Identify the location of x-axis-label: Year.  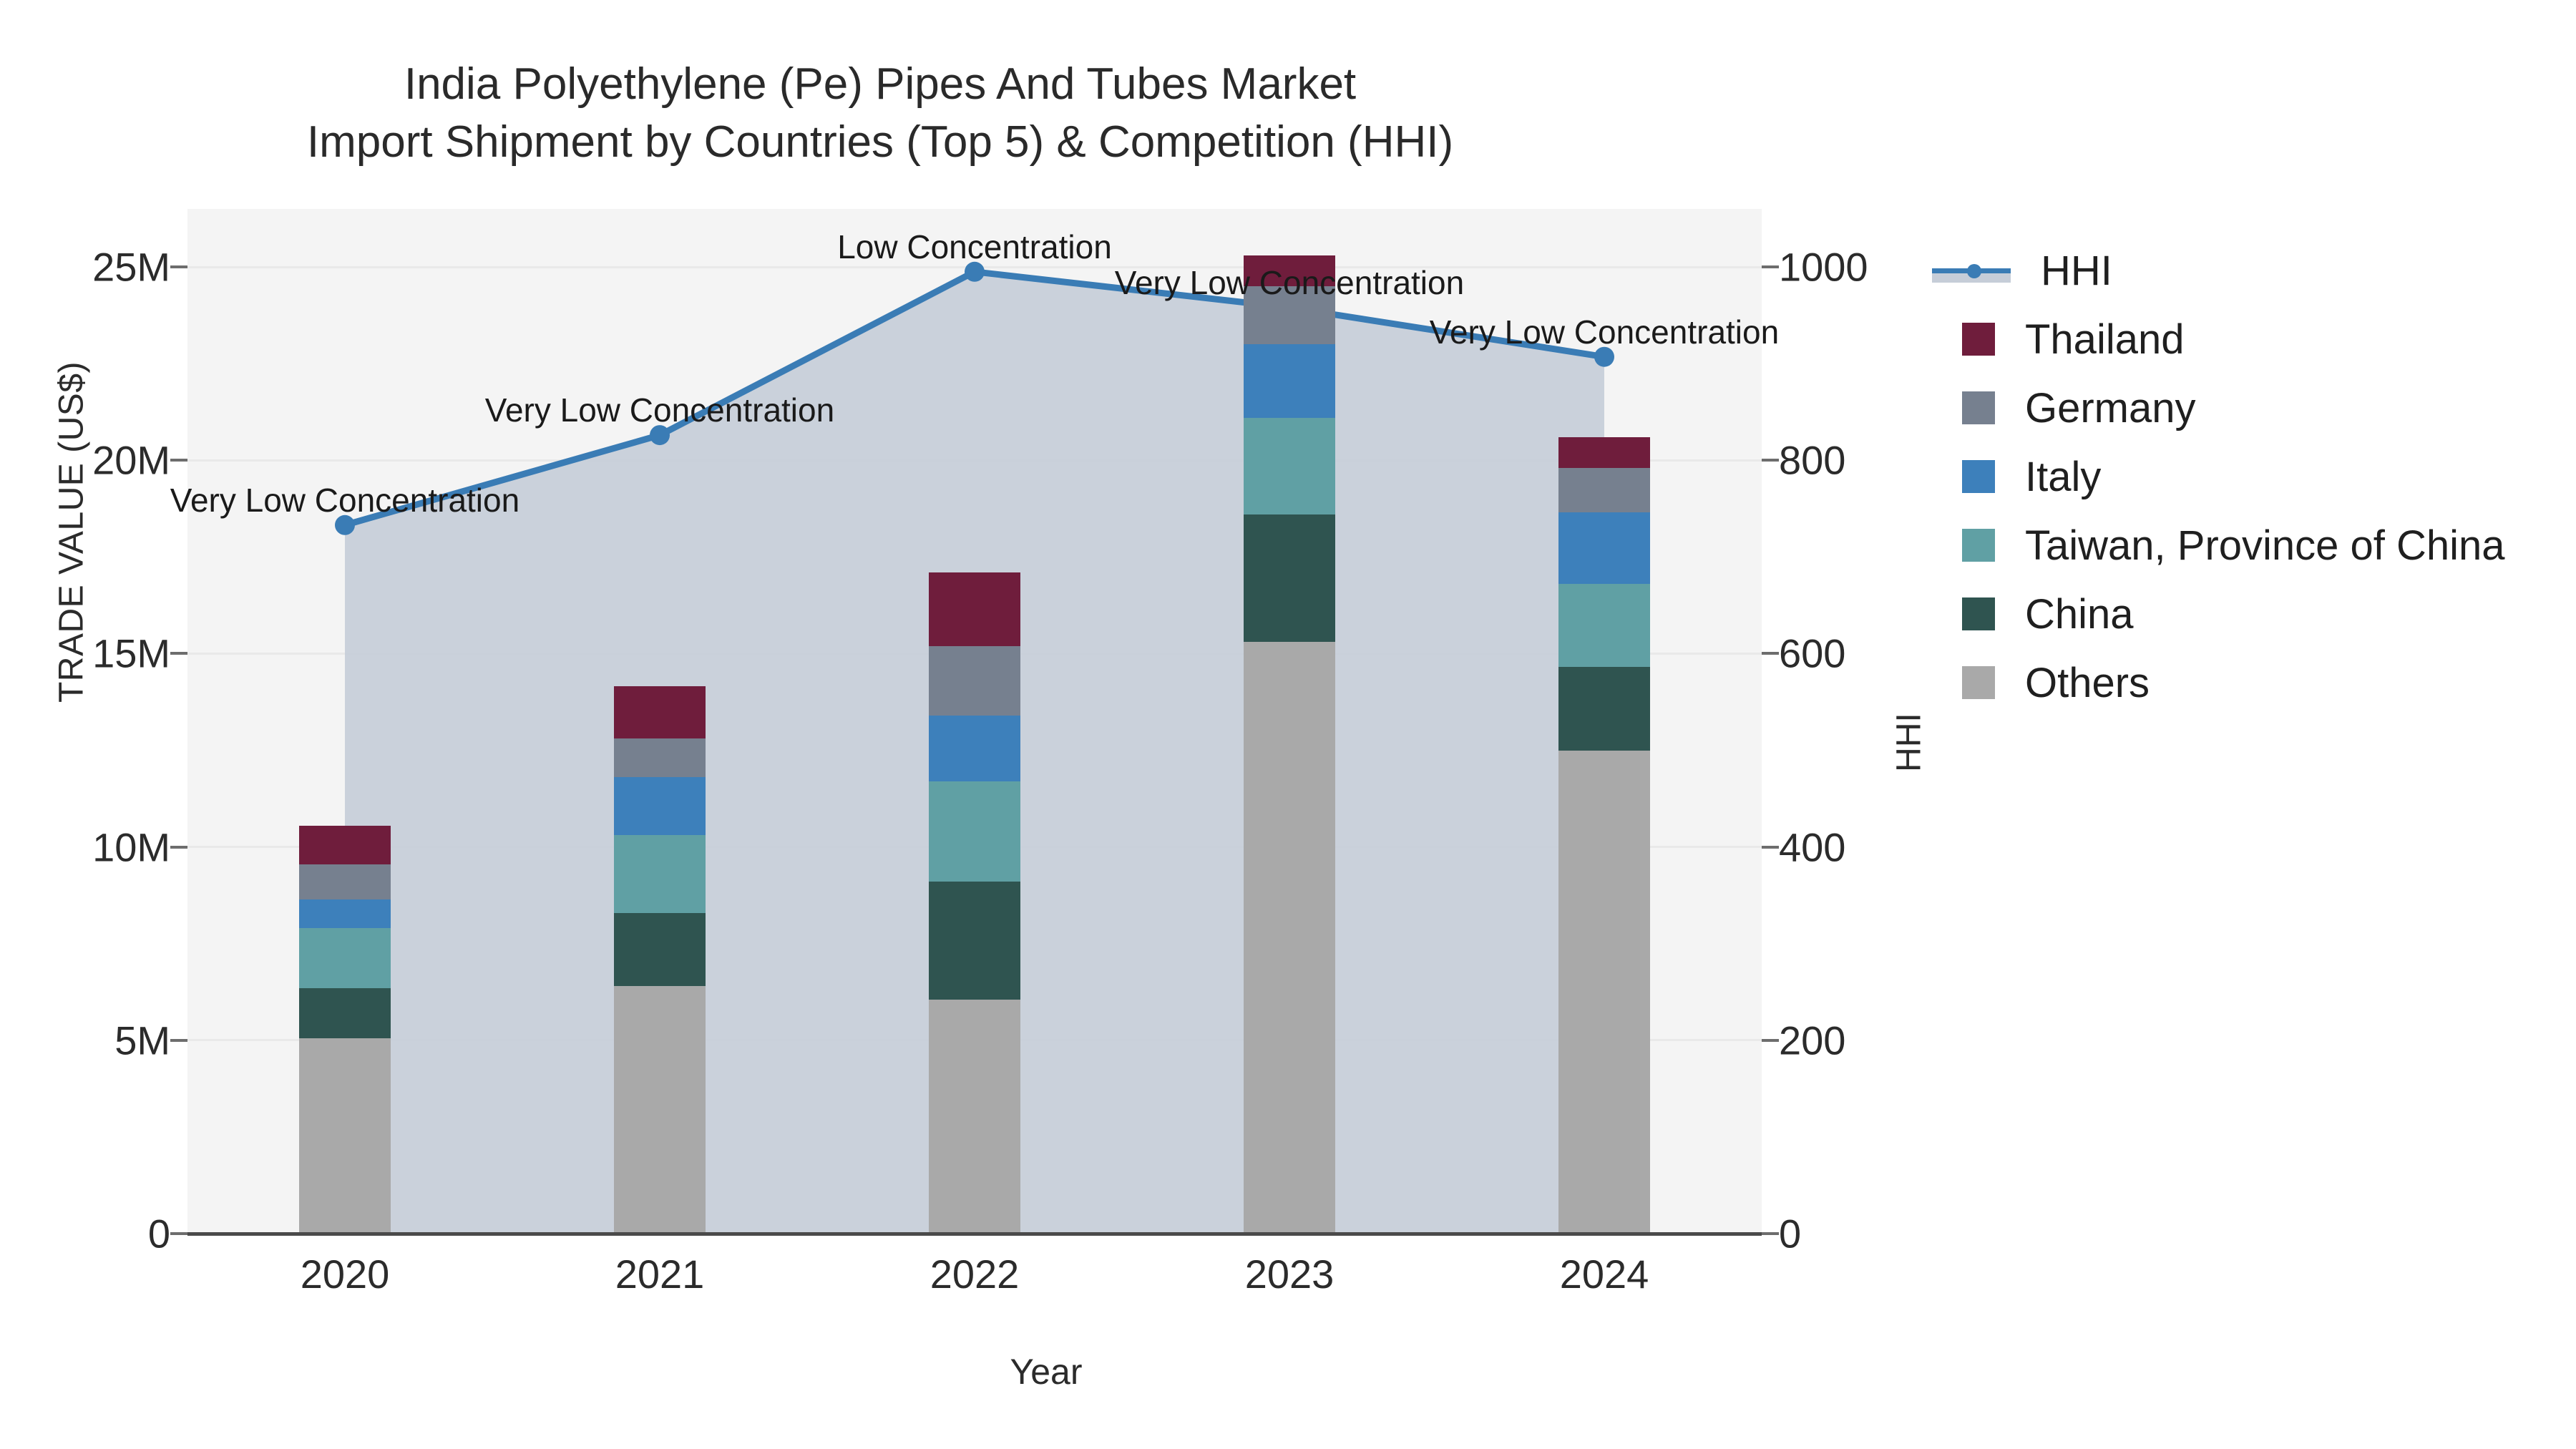
(1046, 1372).